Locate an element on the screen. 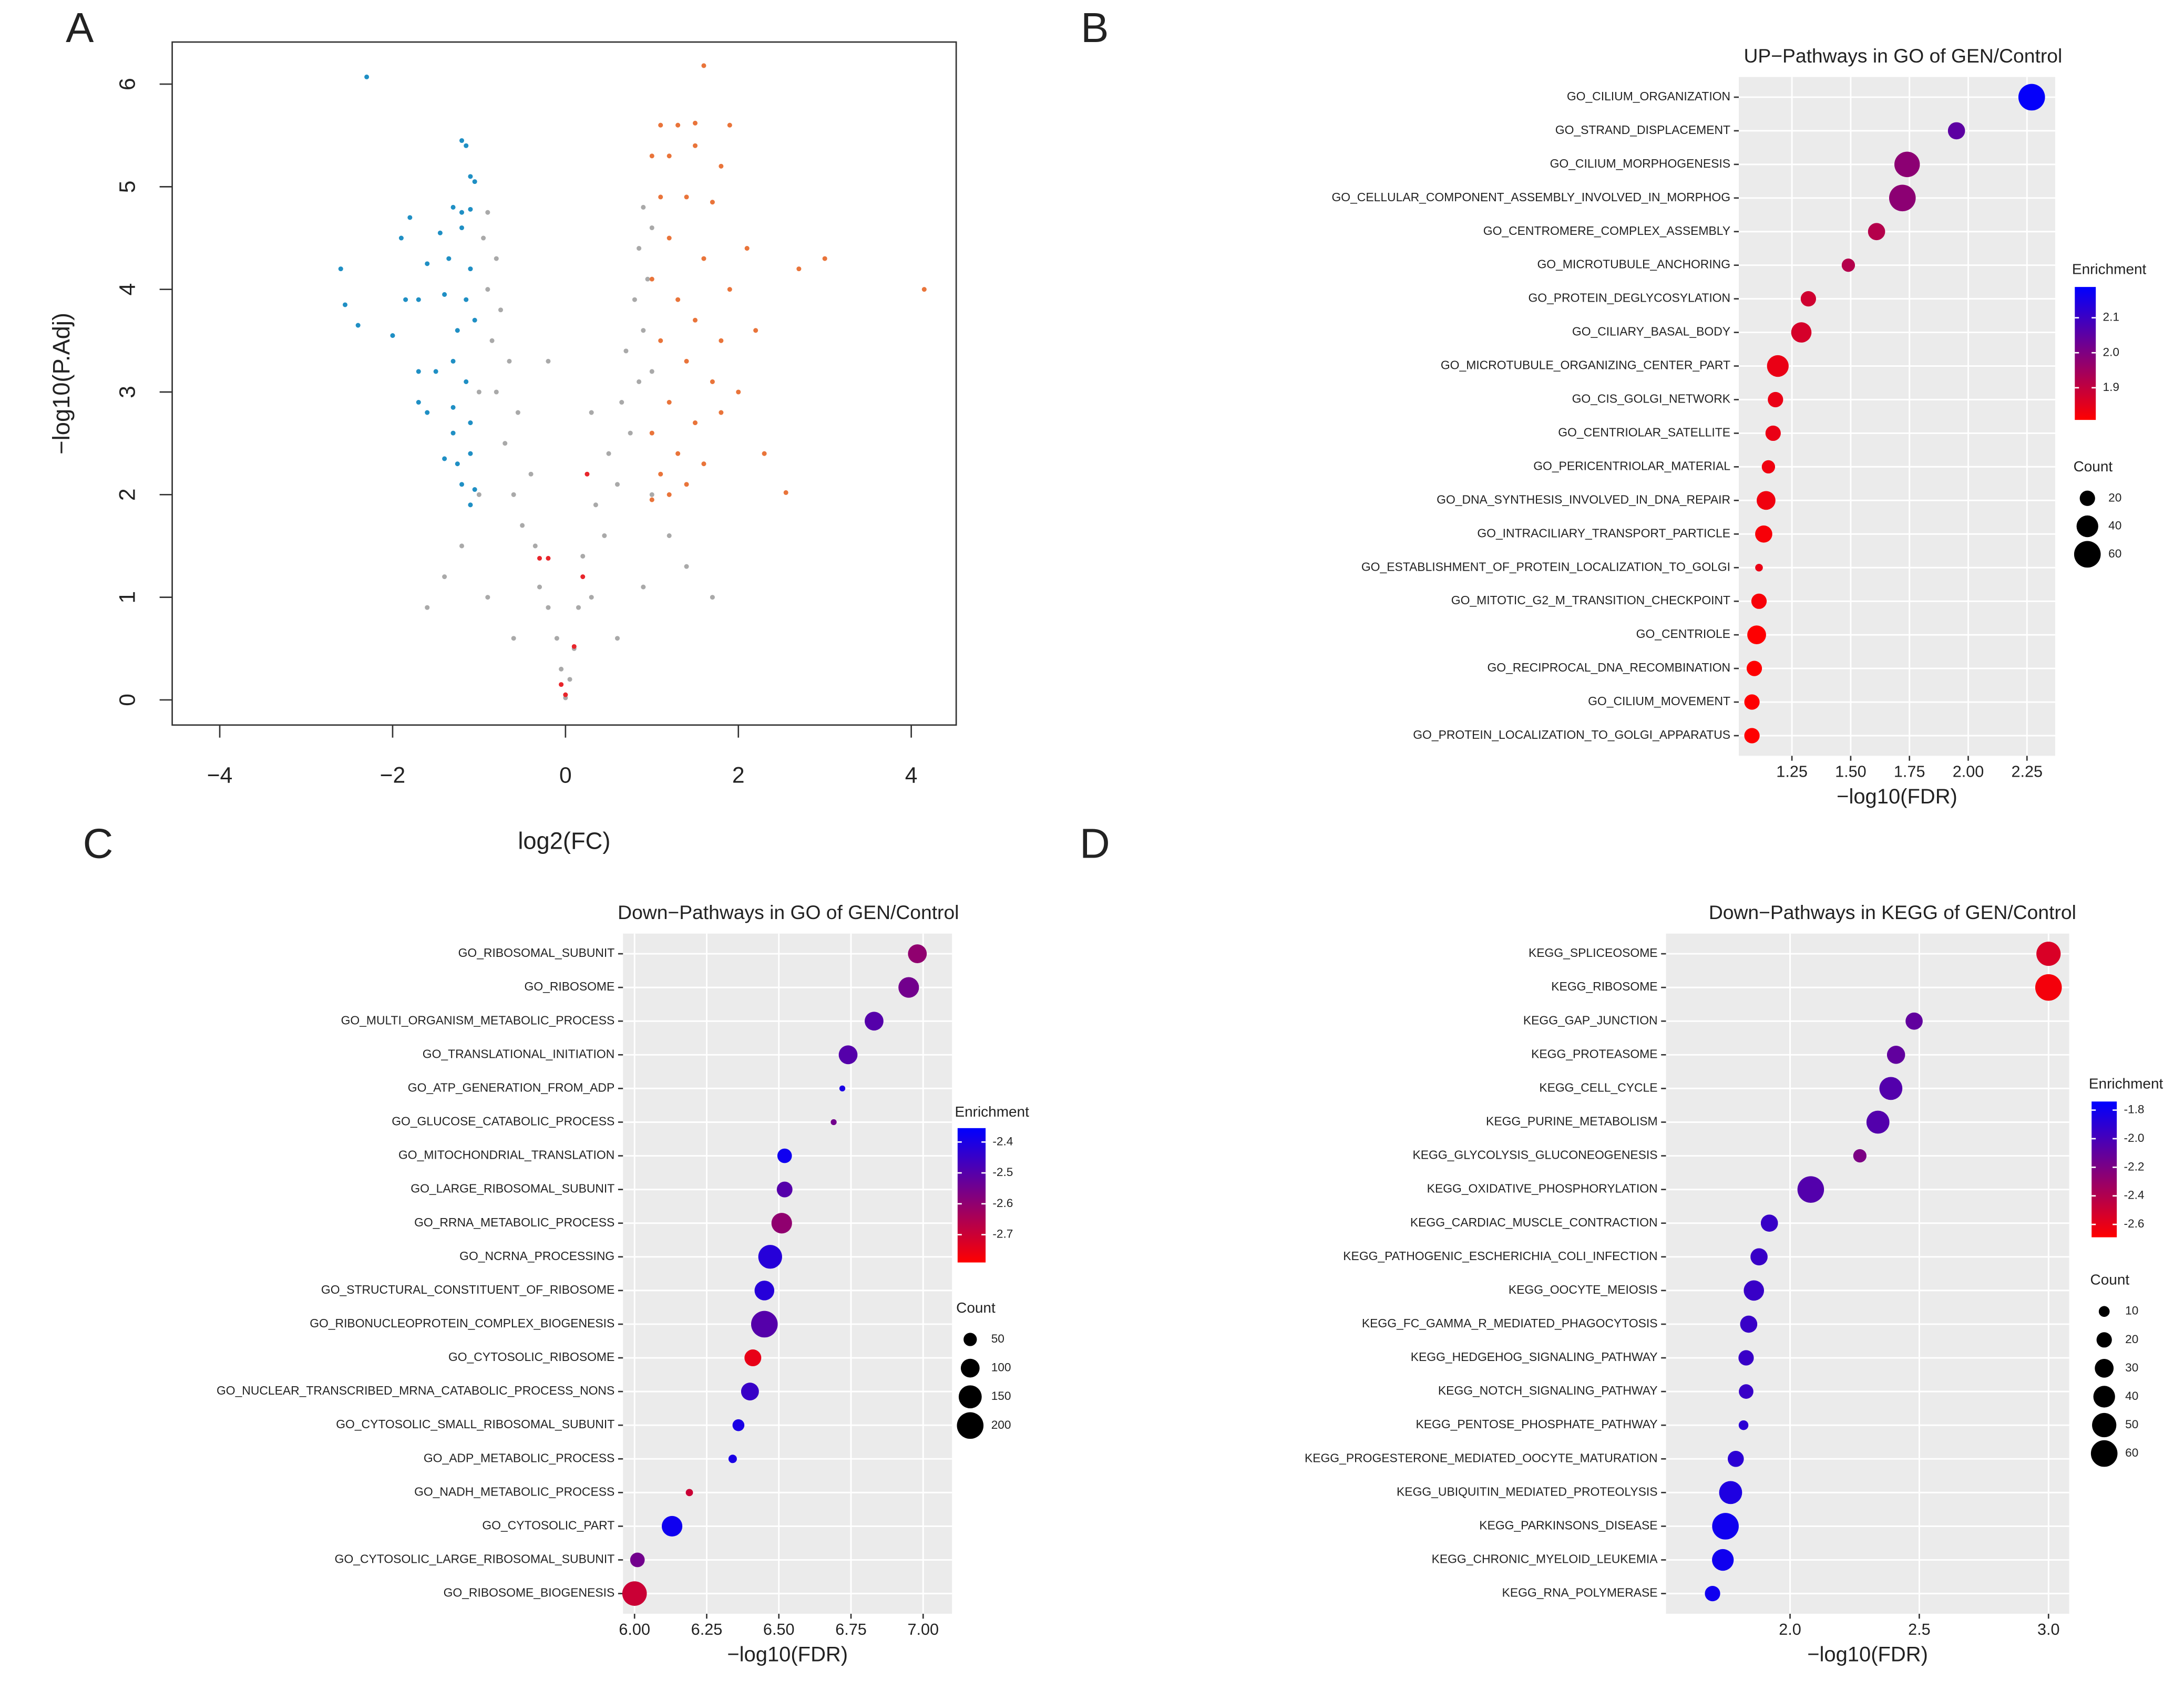 The width and height of the screenshot is (2184, 1681). colorbar is located at coordinates (971, 1196).